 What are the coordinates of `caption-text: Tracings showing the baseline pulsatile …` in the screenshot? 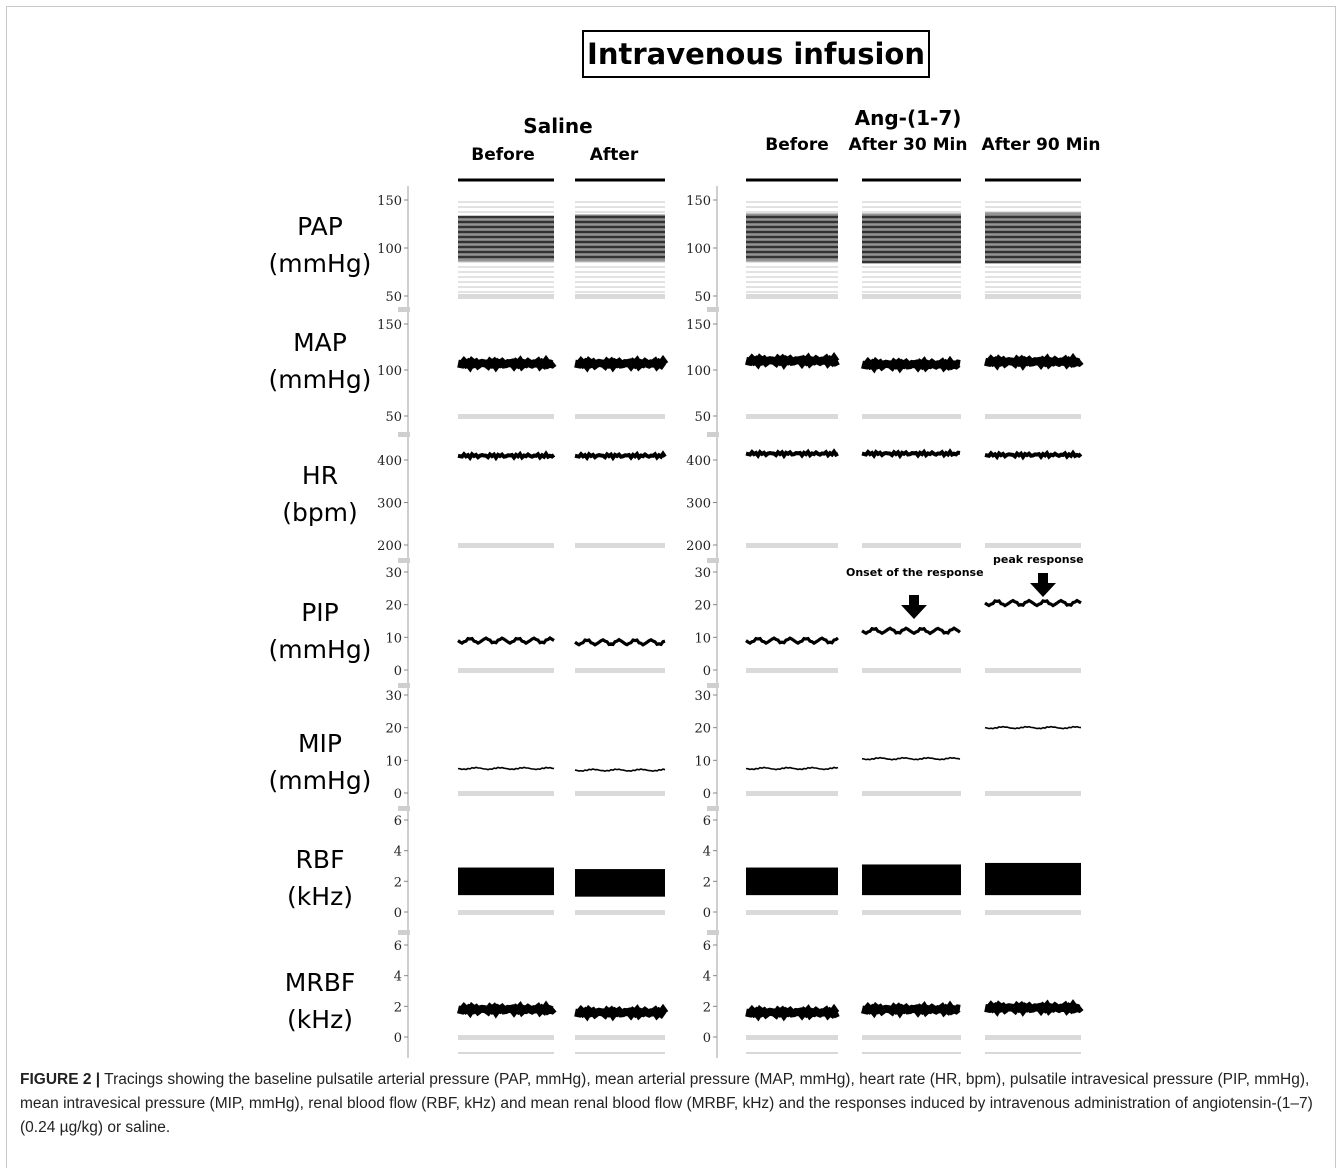 It's located at (666, 1103).